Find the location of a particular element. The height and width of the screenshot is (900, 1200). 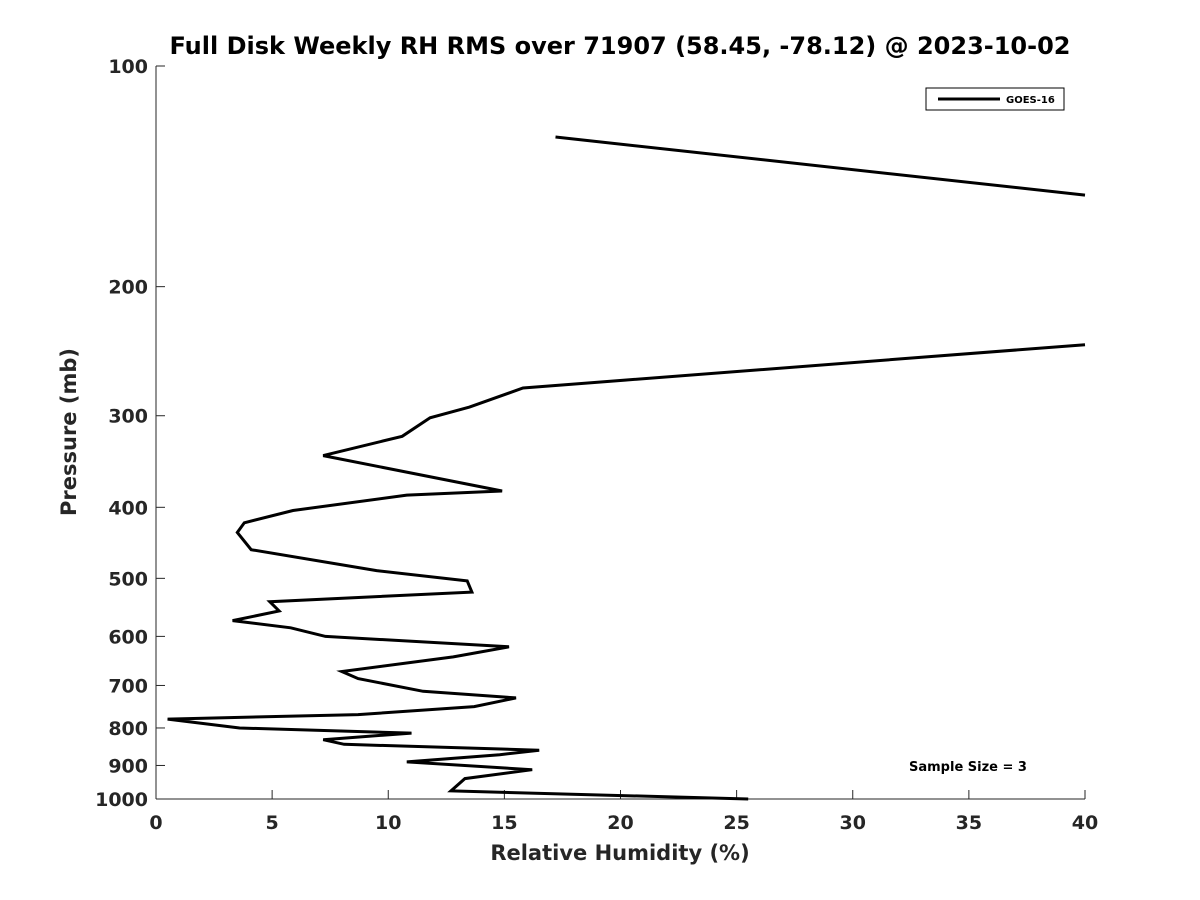

x-tick-label: 35 is located at coordinates (969, 823).